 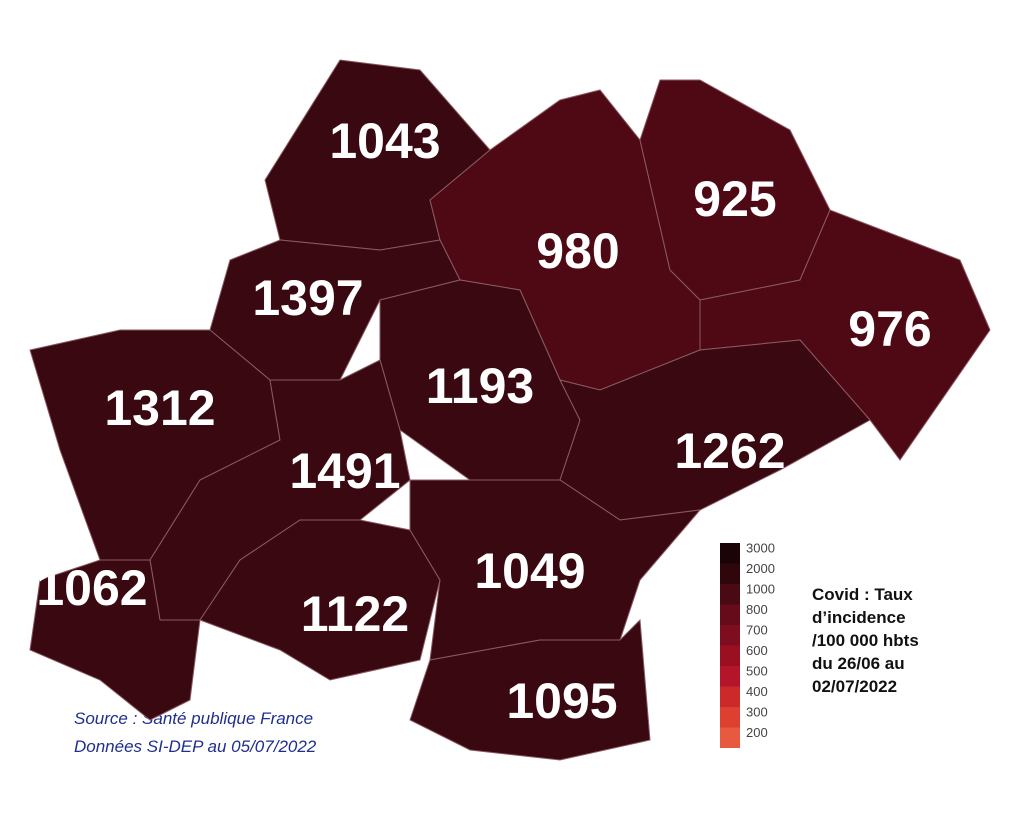 I want to click on region-value: 1043, so click(x=384, y=141).